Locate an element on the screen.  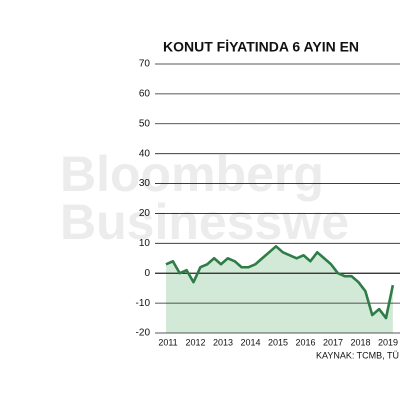
y-tick-label: 60 is located at coordinates (145, 94).